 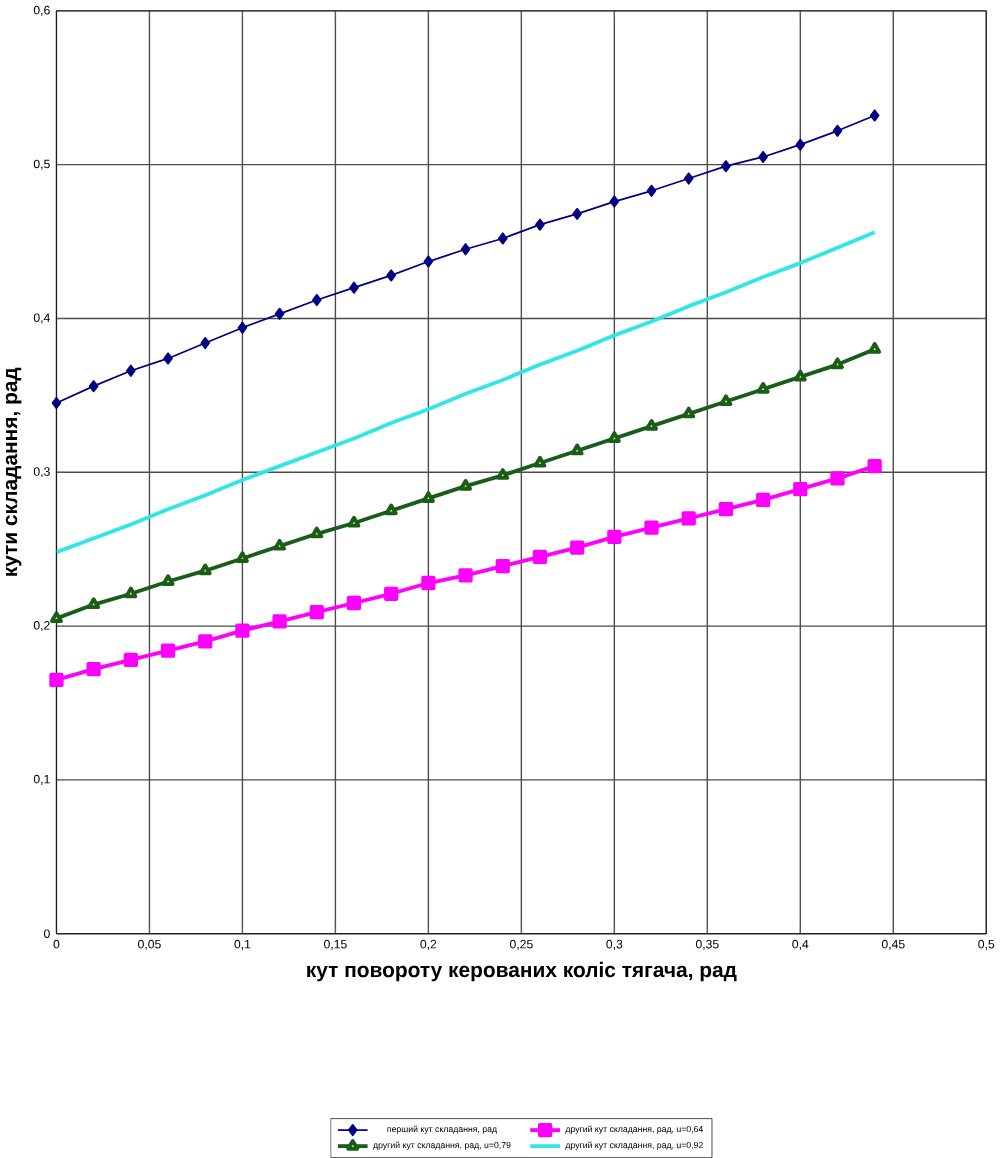 I want to click on y-axis-title: кути складання, рад, so click(x=13, y=471).